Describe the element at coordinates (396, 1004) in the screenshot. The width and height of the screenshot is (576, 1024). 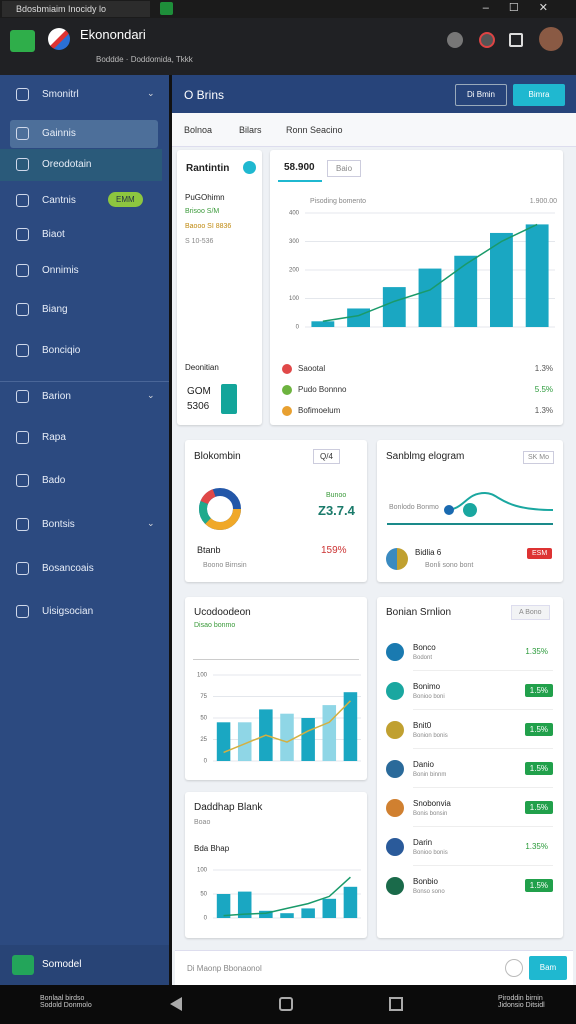
I see `recents-button` at that location.